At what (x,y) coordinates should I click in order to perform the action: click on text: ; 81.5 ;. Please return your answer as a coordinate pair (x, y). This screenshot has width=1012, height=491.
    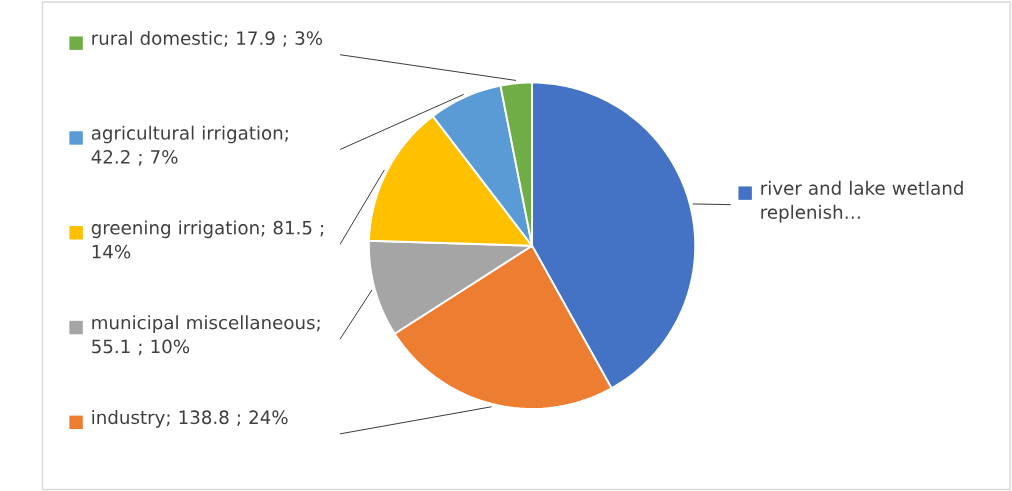
    Looking at the image, I should click on (292, 228).